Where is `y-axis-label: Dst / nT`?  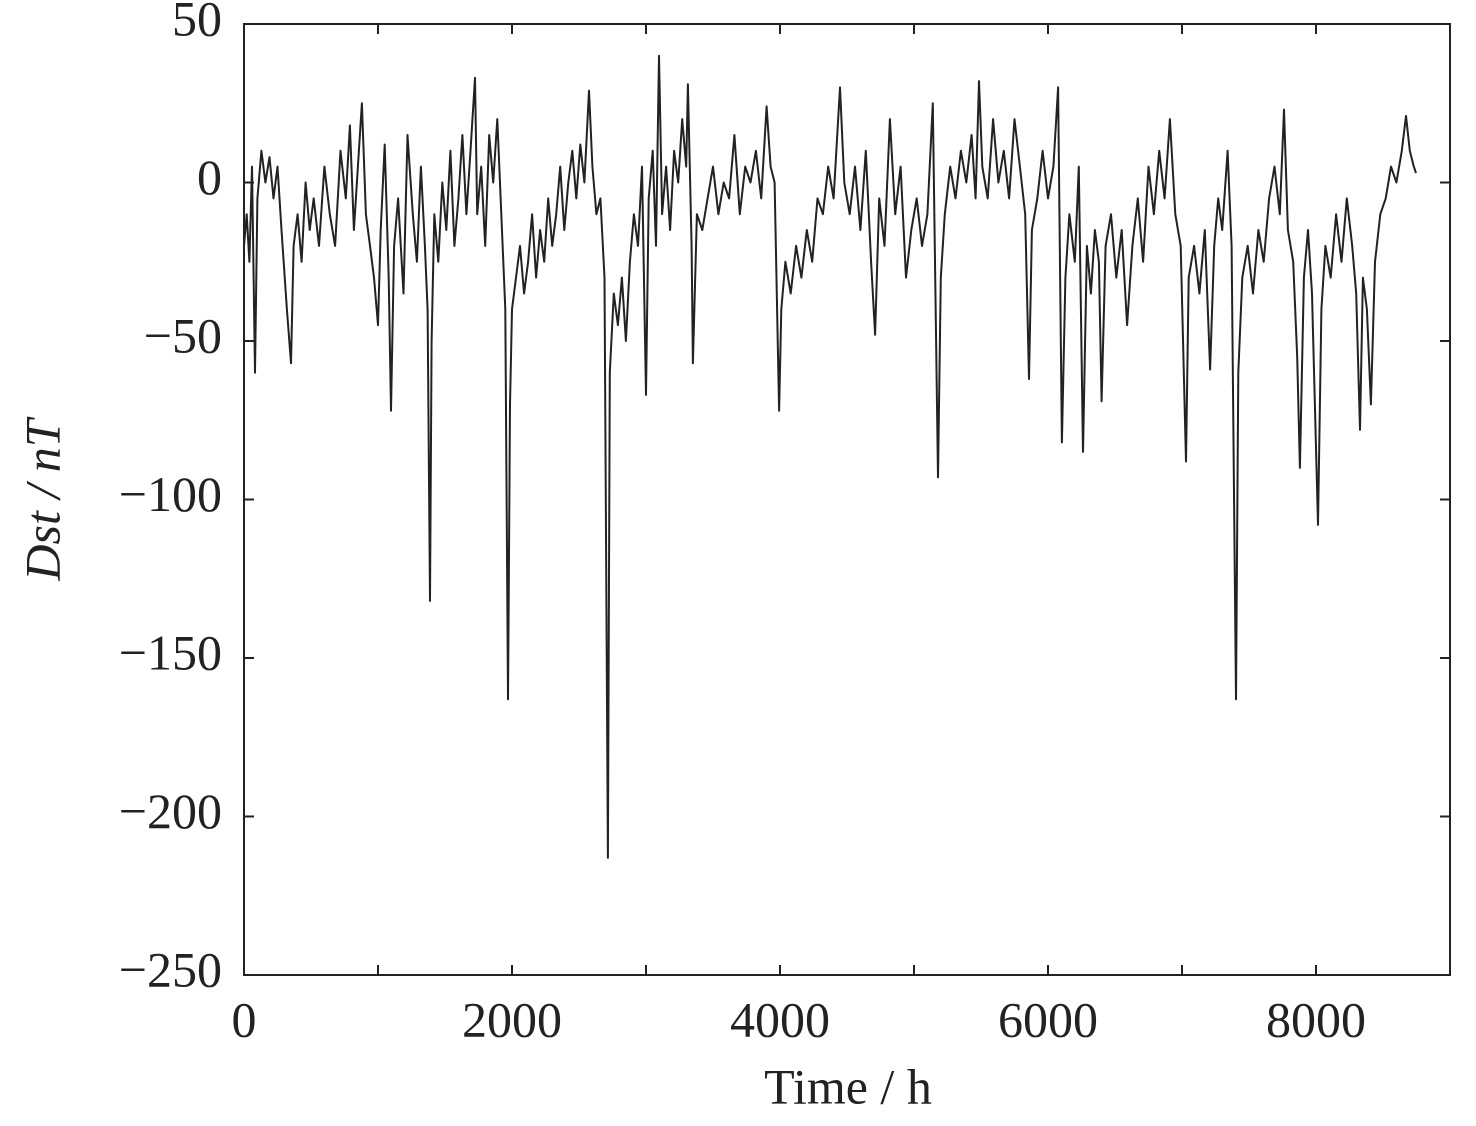 y-axis-label: Dst / nT is located at coordinates (42, 498).